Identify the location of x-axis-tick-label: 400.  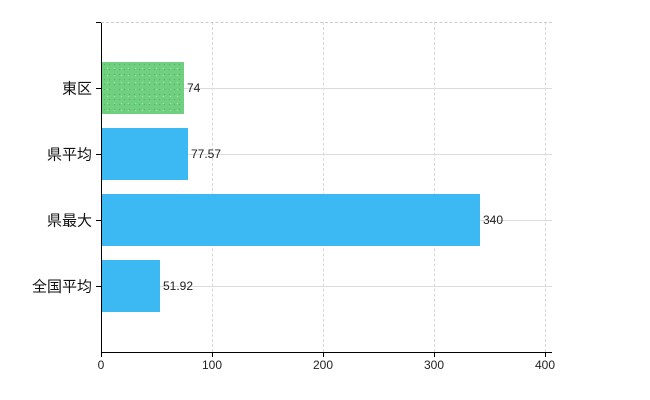
(545, 365).